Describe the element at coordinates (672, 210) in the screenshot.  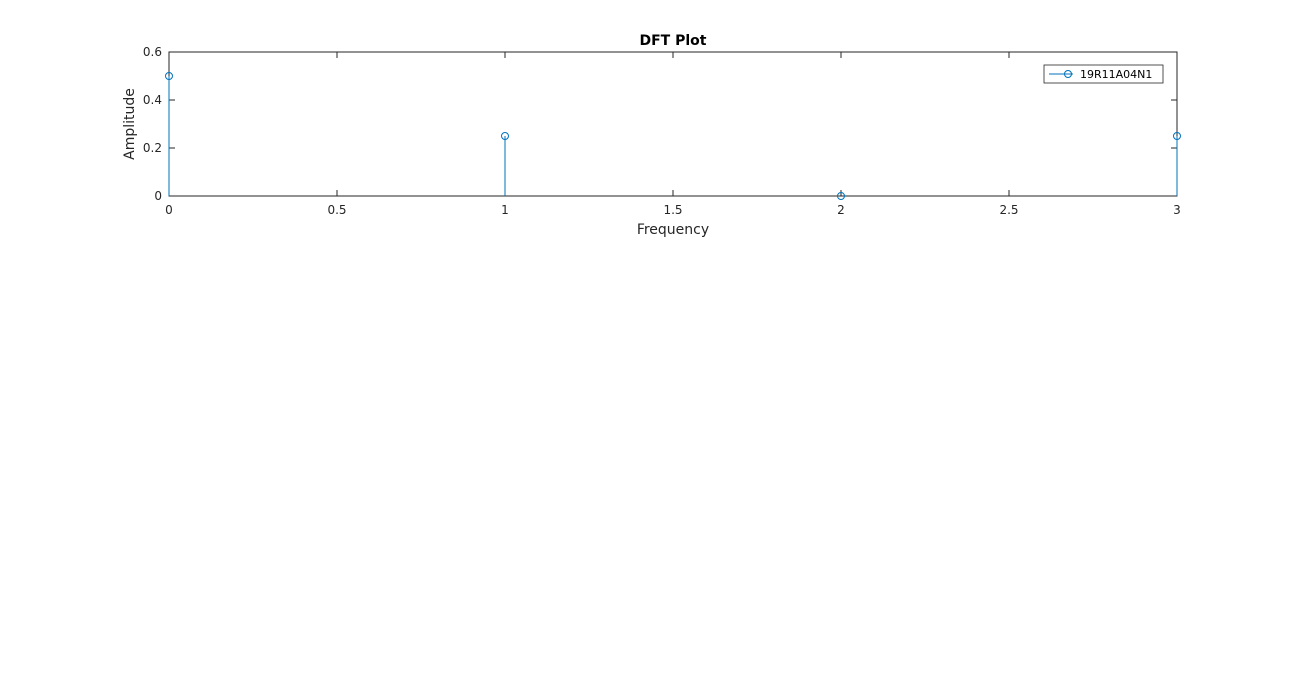
I see `x-tick-label: 1.5` at that location.